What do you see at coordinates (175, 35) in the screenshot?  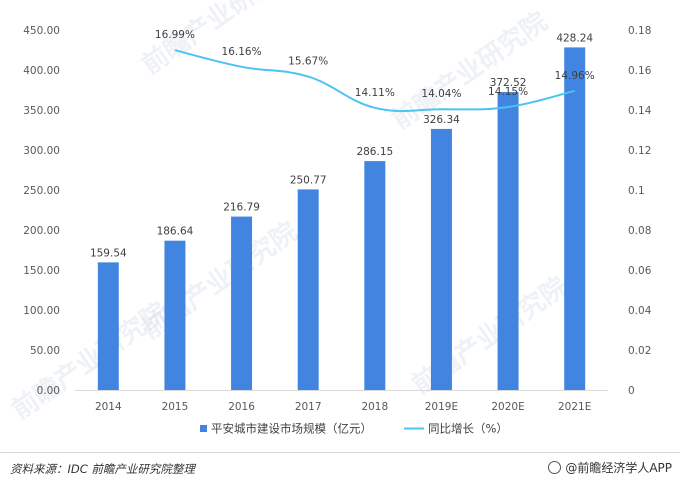 I see `line-value-label: 16.99%` at bounding box center [175, 35].